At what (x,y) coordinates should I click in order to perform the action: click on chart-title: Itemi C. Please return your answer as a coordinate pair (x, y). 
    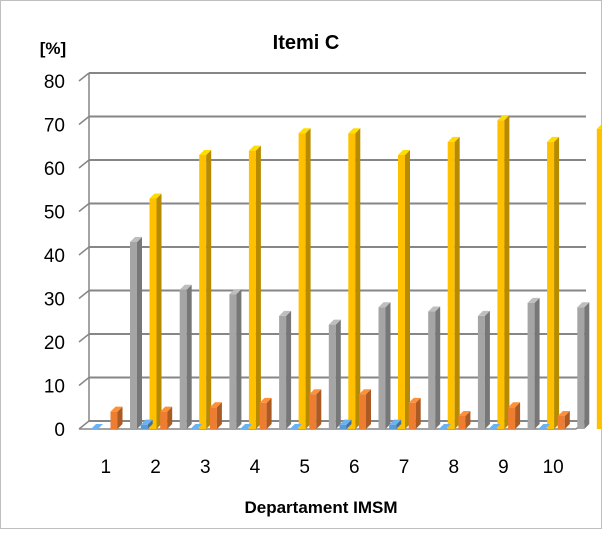
    Looking at the image, I should click on (306, 43).